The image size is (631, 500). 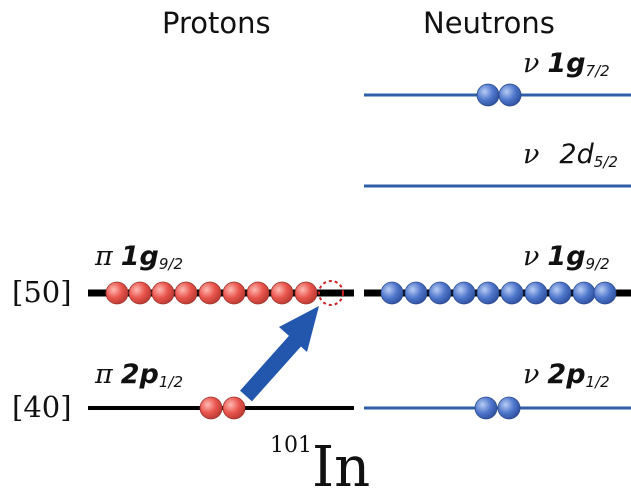 I want to click on excitation-arrow, so click(x=279, y=354).